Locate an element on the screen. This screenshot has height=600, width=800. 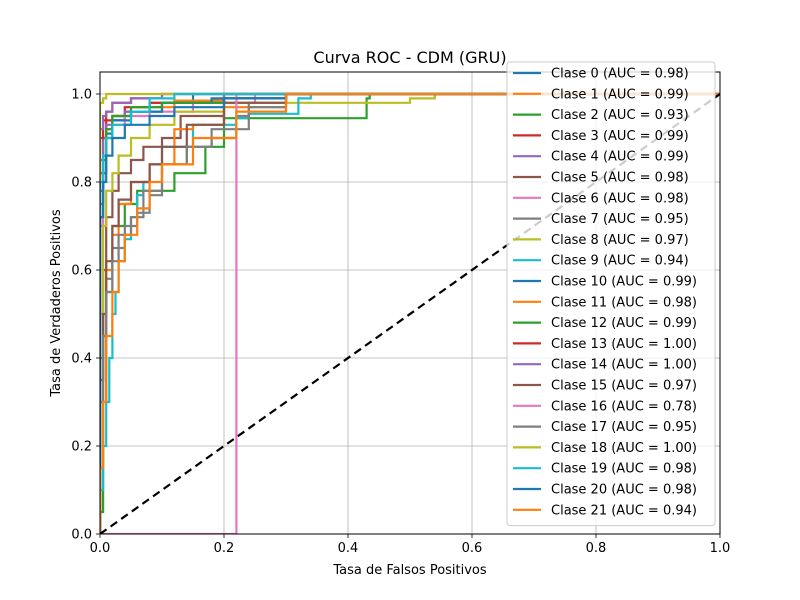
y-tick-label: 0.2 is located at coordinates (81, 447).